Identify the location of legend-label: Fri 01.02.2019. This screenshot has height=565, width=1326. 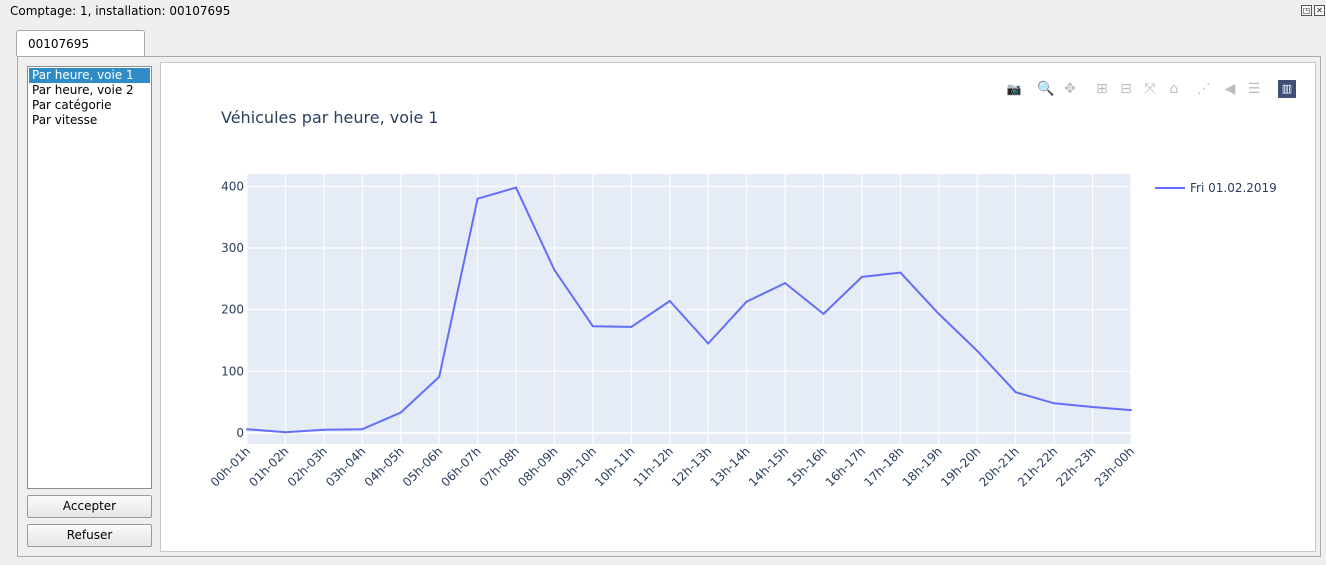
(1233, 188).